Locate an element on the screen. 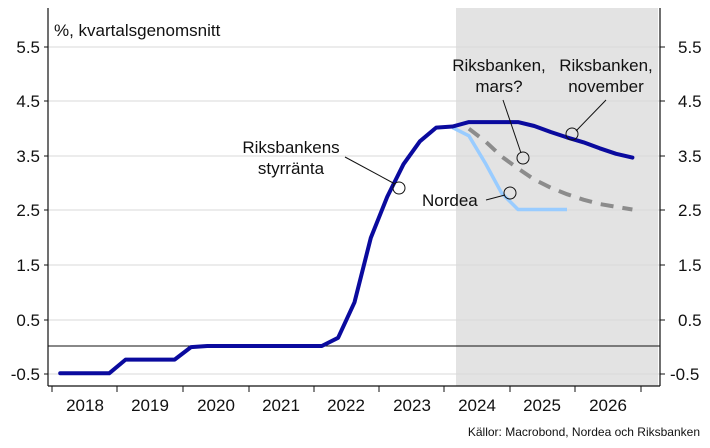 The image size is (710, 448). annotation-leaders is located at coordinates (475, 150).